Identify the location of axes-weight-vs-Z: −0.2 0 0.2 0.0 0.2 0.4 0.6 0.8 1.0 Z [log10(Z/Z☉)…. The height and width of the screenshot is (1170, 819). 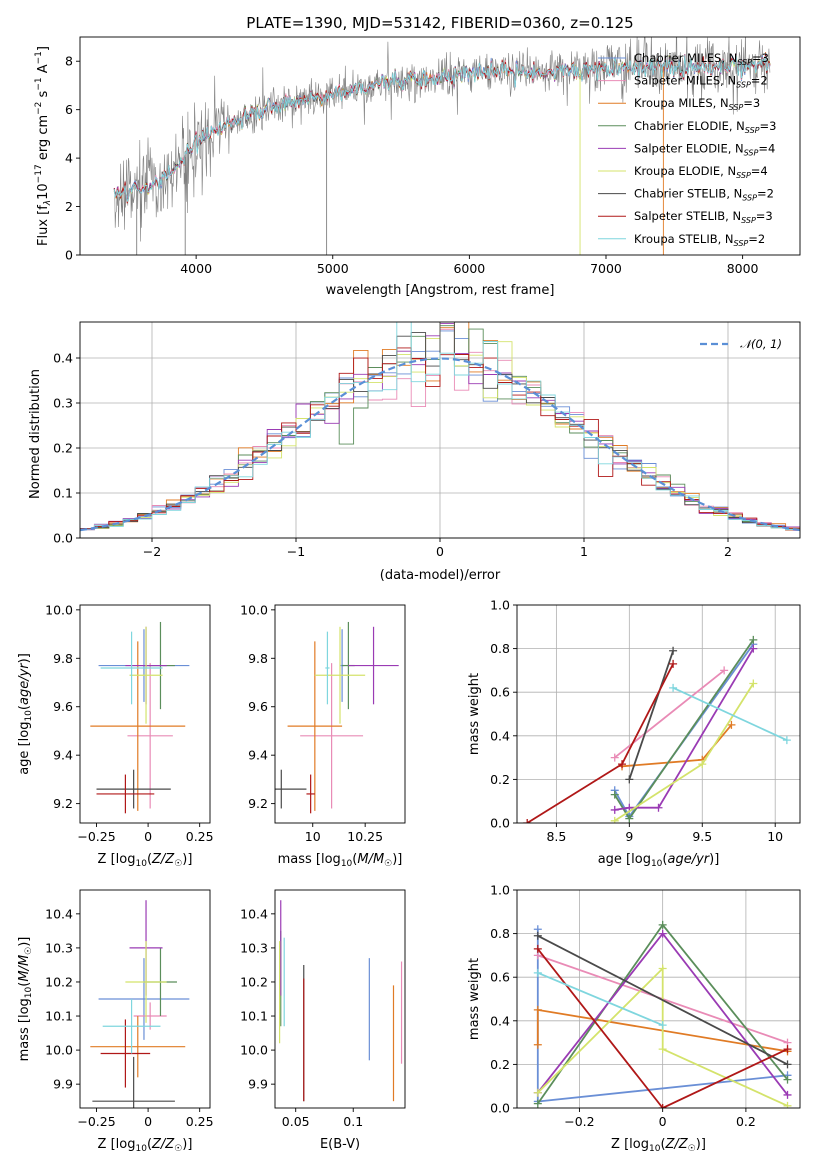
(634, 1018).